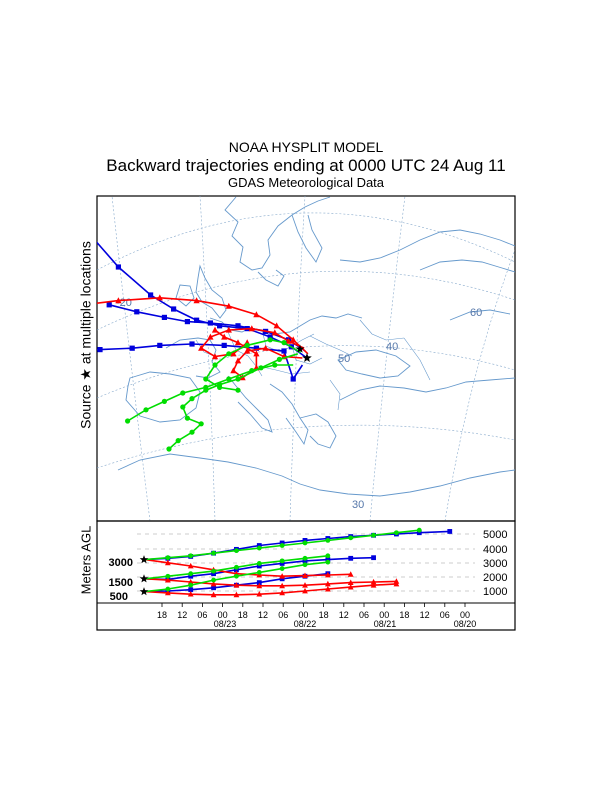  What do you see at coordinates (121, 563) in the screenshot?
I see `start-height-label: 3000` at bounding box center [121, 563].